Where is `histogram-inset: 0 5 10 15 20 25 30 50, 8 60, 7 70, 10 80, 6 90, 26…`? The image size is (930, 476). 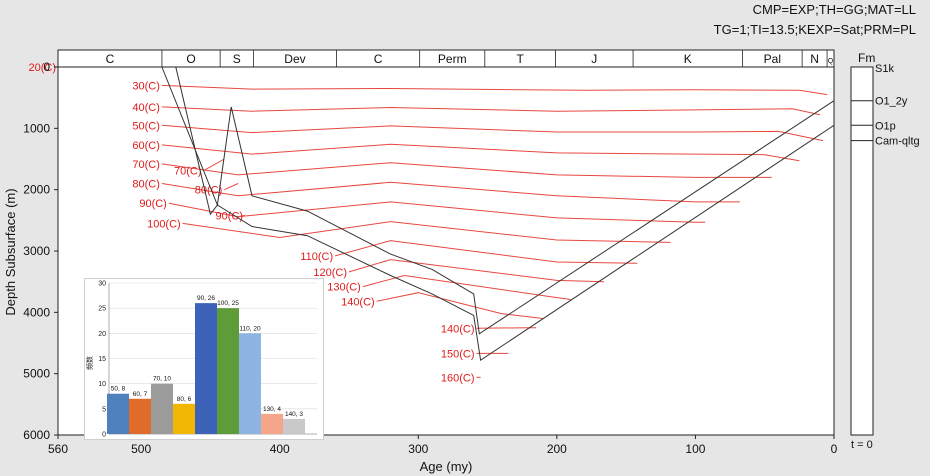 histogram-inset: 0 5 10 15 20 25 30 50, 8 60, 7 70, 10 80, 6 90, 26… is located at coordinates (204, 359).